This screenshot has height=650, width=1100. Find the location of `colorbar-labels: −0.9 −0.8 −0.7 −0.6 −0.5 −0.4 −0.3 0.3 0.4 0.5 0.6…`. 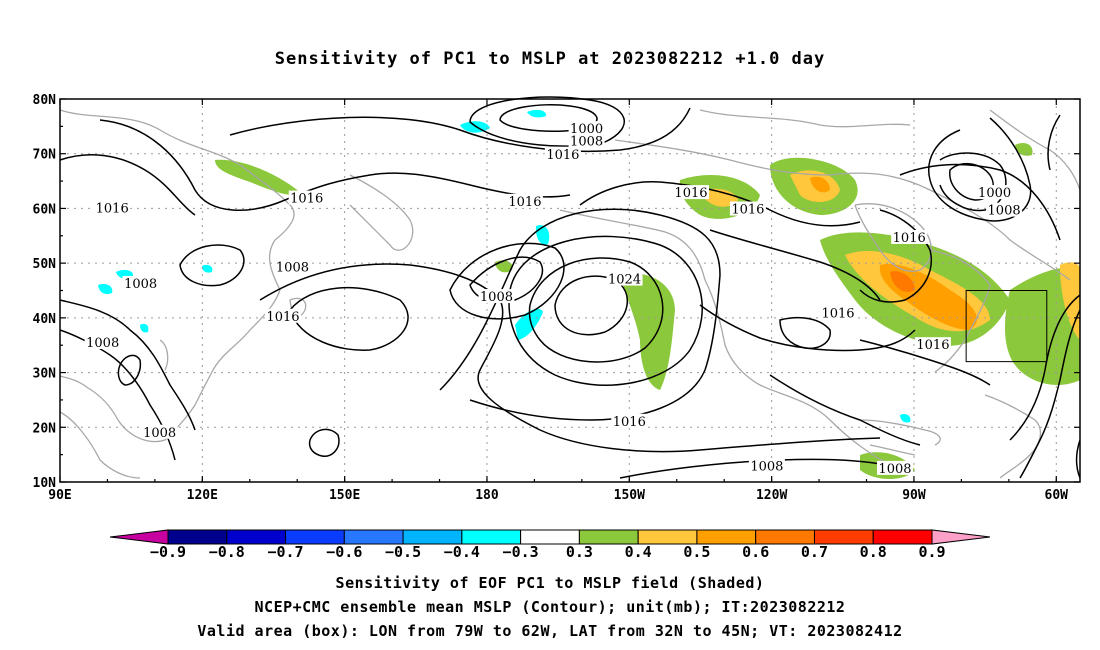

colorbar-labels: −0.9 −0.8 −0.7 −0.6 −0.5 −0.4 −0.3 0.3 0.4 0.5 0.6… is located at coordinates (548, 552).